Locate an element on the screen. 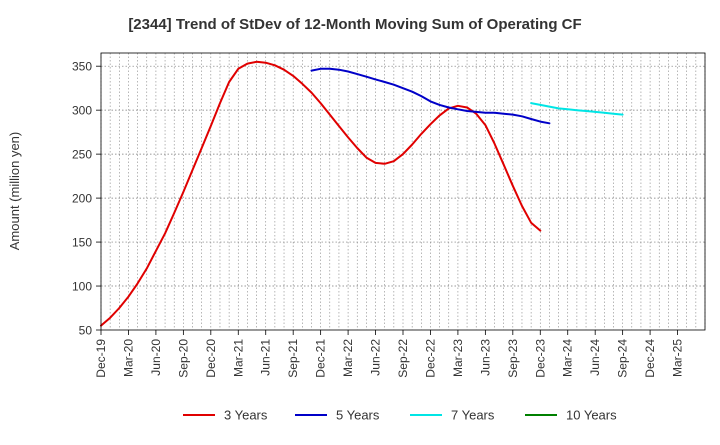 Image resolution: width=720 pixels, height=445 pixels. x-tick-label: Sep-23 is located at coordinates (513, 358).